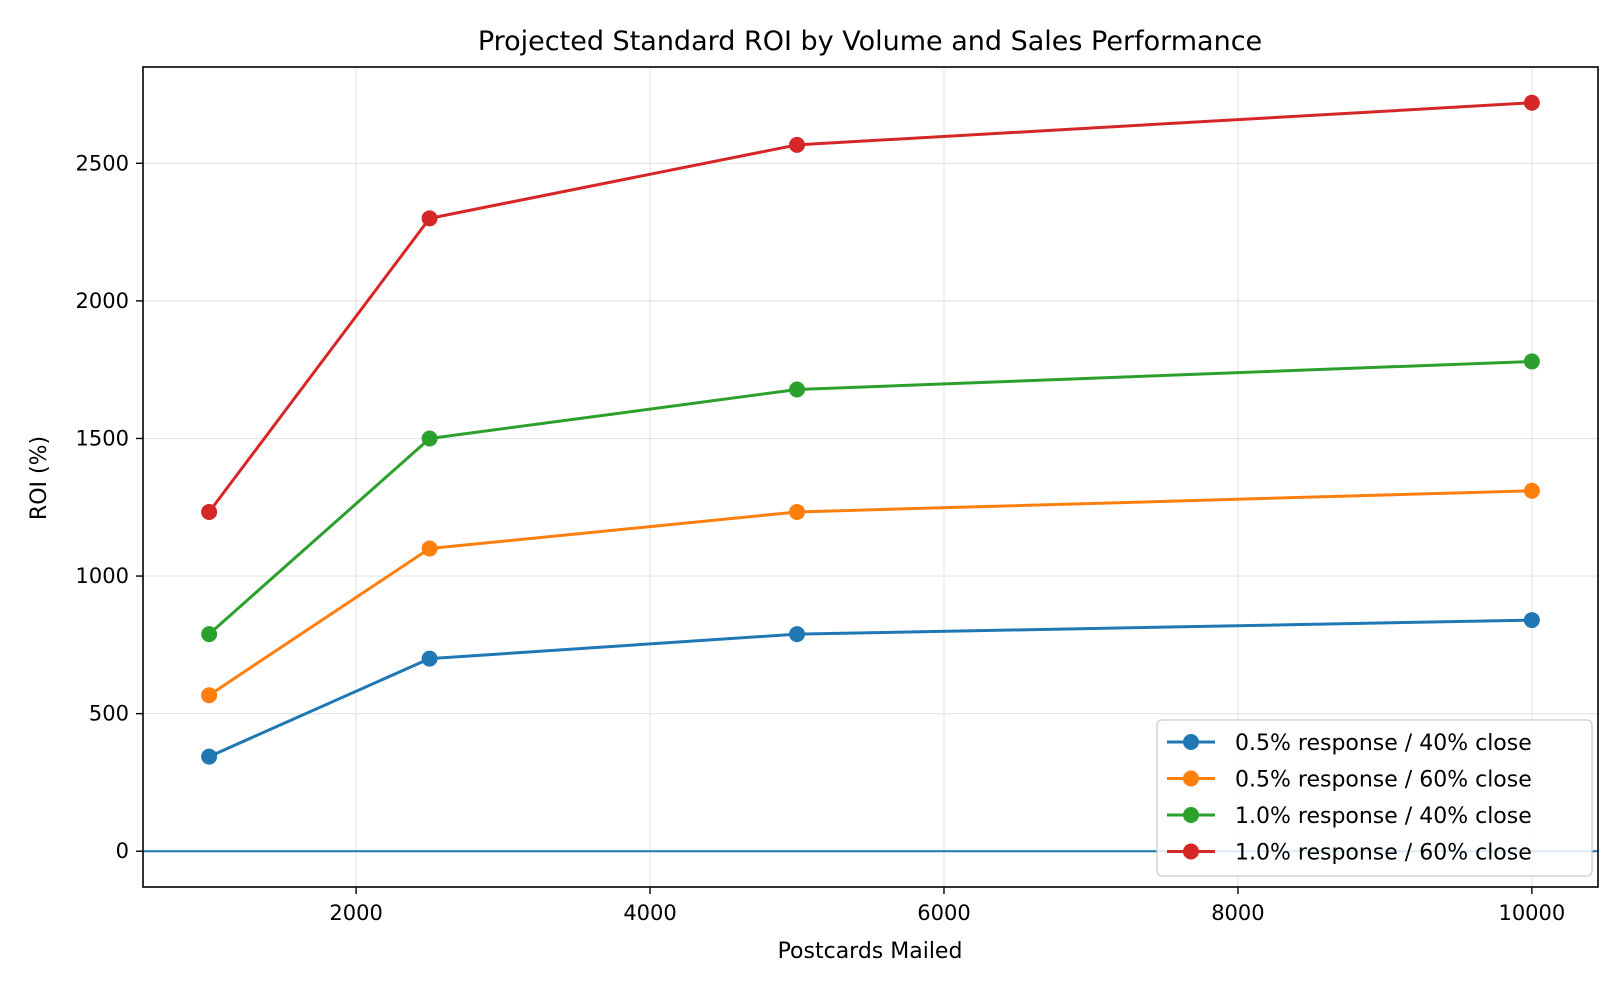  Describe the element at coordinates (1383, 780) in the screenshot. I see `legend-label: 0.5% response / 60% close` at that location.